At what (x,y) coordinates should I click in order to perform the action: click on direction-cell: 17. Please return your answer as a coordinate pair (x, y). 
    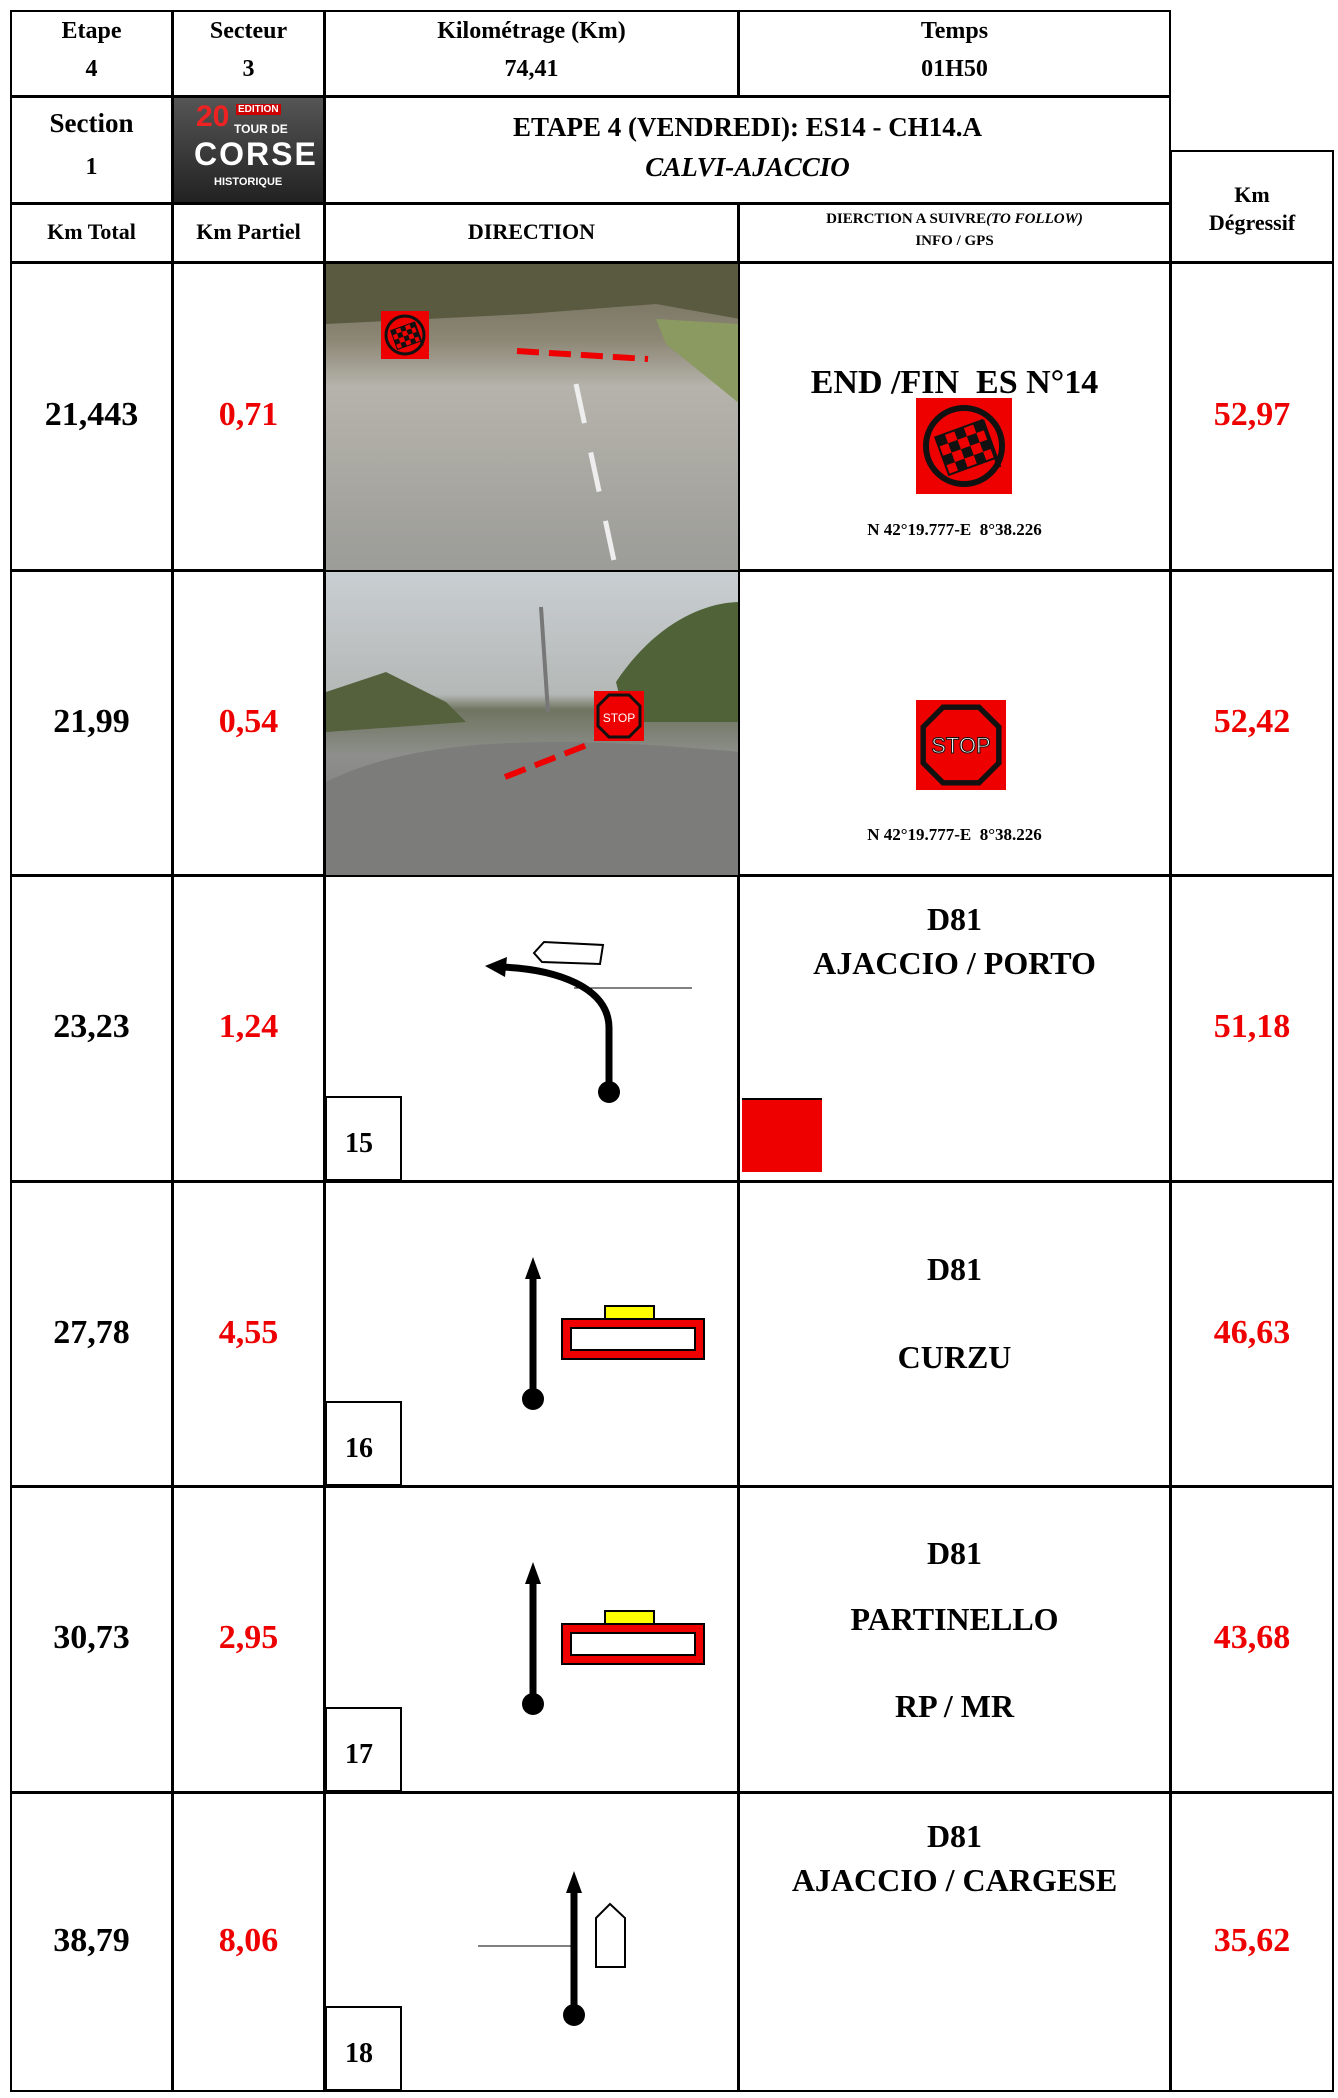
    Looking at the image, I should click on (531, 1639).